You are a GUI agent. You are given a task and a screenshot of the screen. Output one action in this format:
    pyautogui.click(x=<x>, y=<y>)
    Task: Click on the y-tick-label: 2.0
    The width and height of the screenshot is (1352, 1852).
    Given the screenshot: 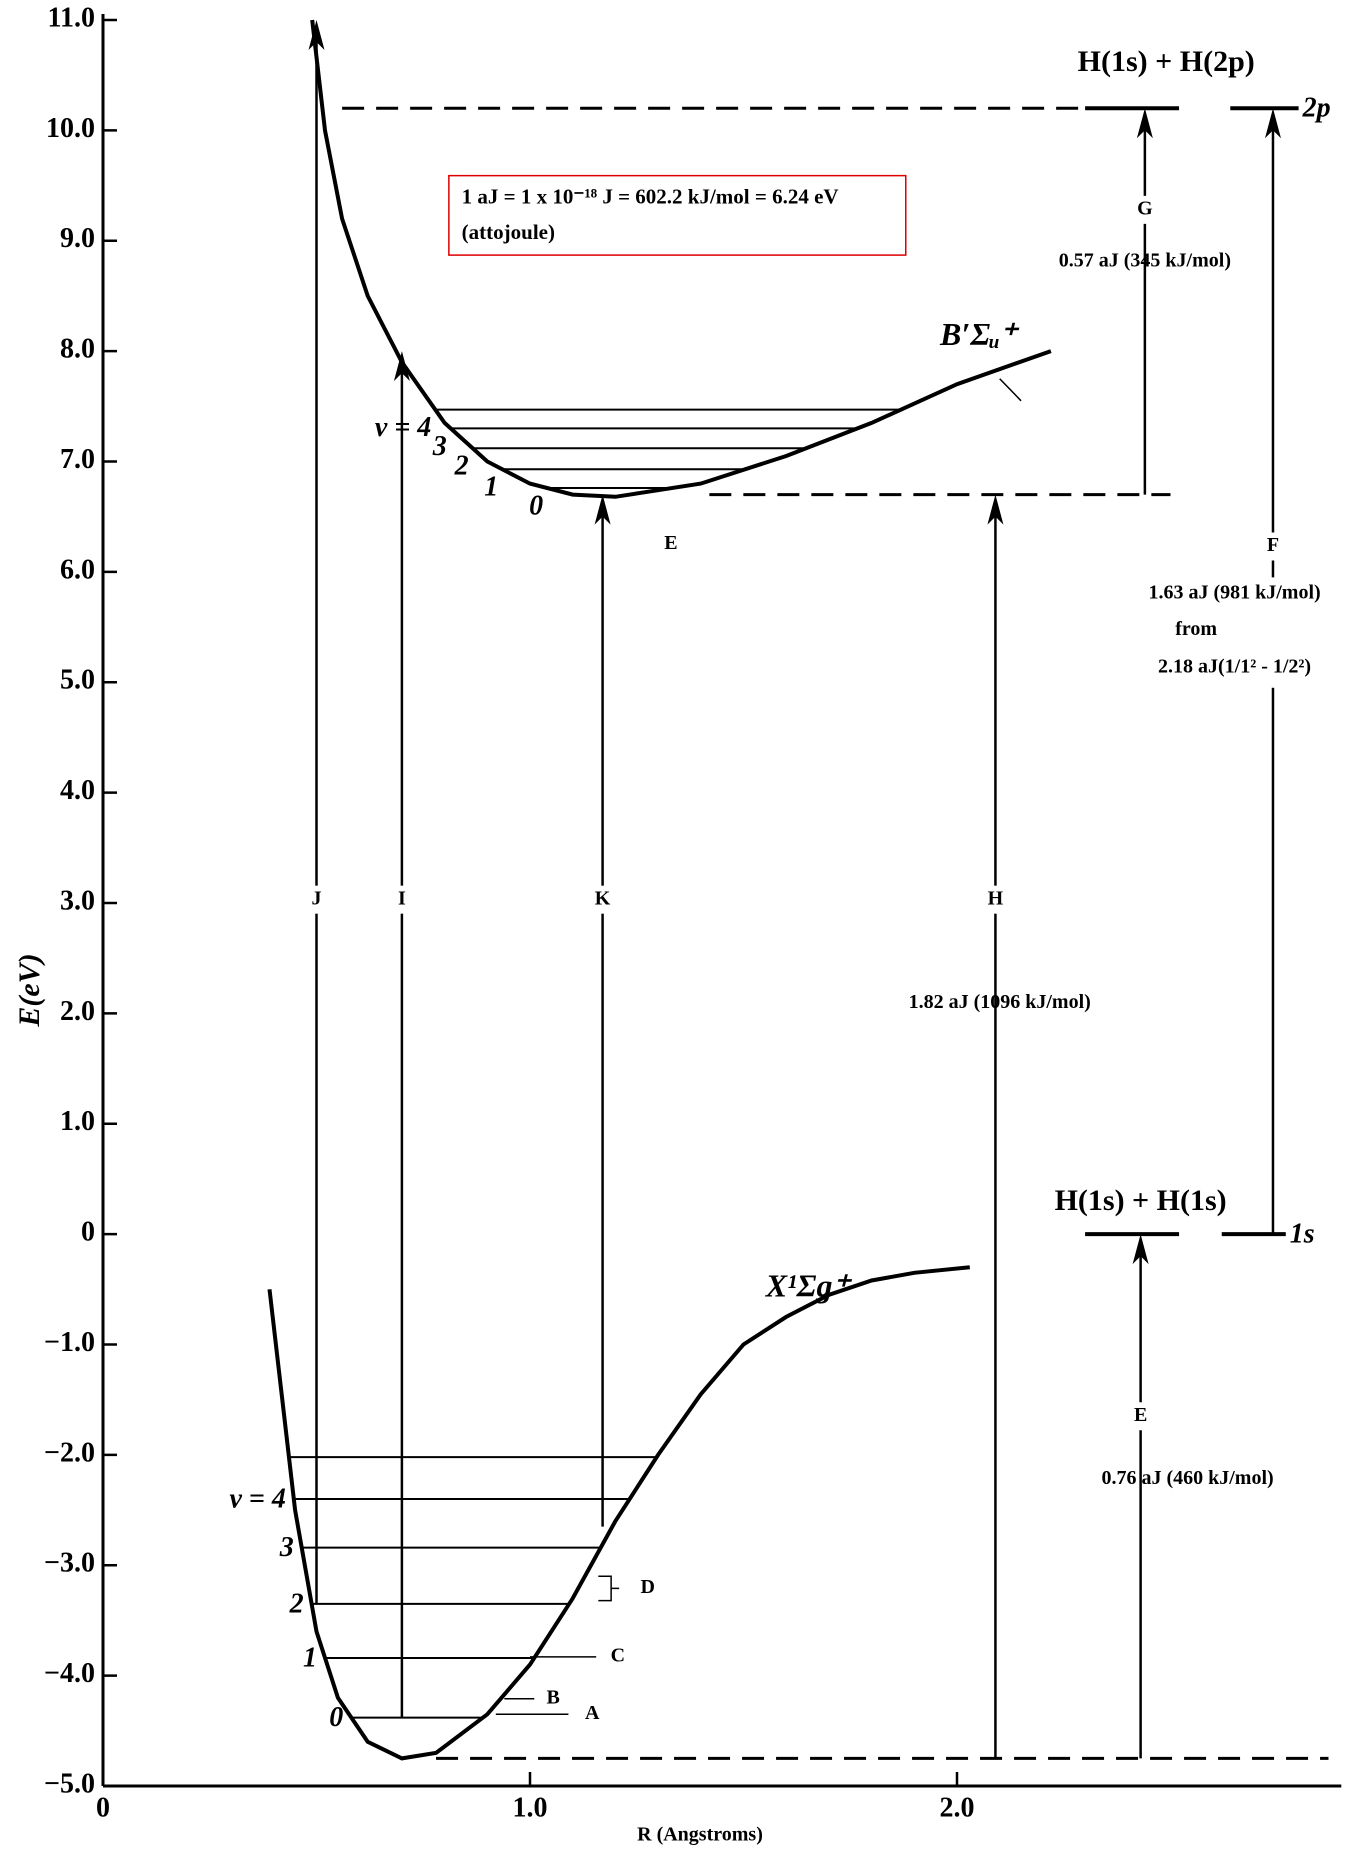 What is the action you would take?
    pyautogui.click(x=77, y=1011)
    